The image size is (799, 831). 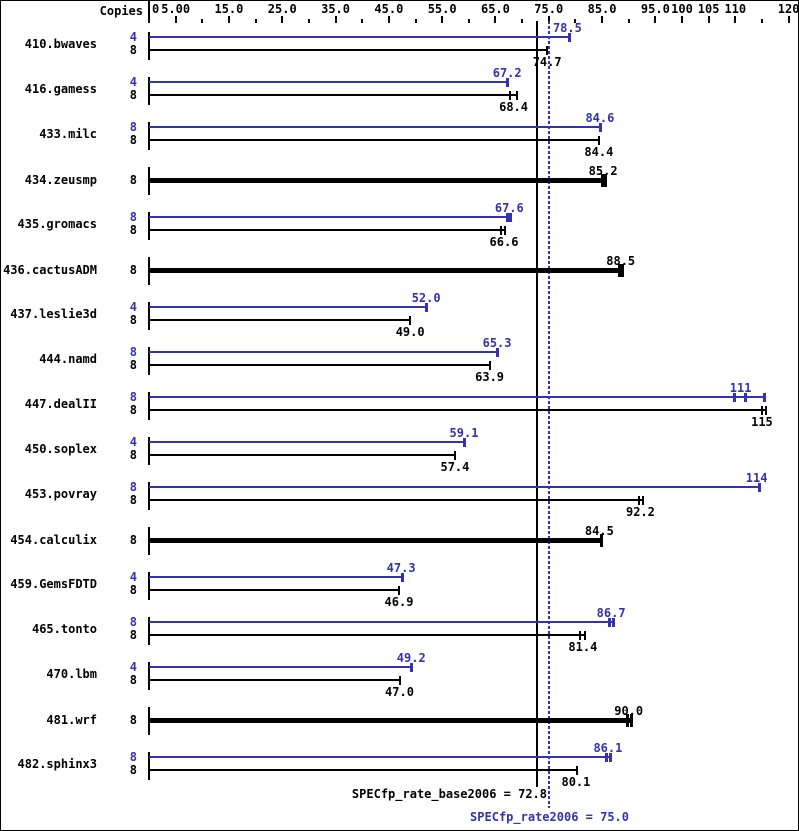 I want to click on benchmark-name: 433.milc, so click(x=68, y=134).